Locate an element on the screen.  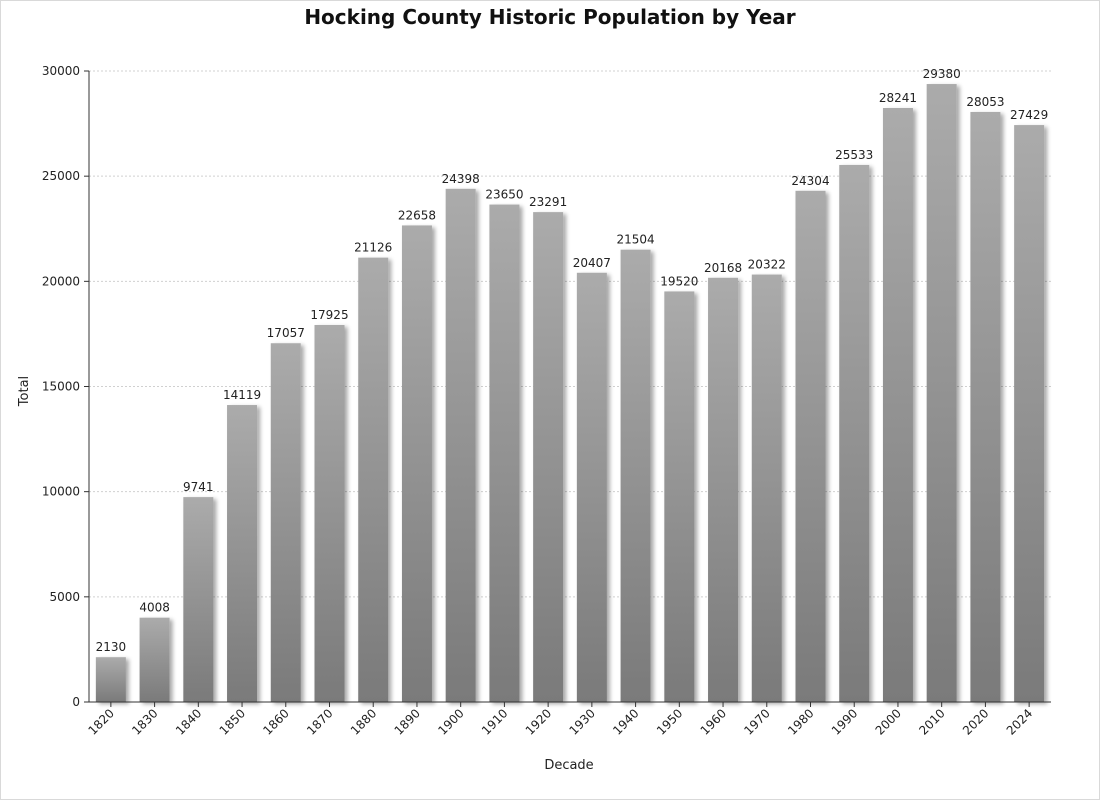
data-label-1830: 4008 is located at coordinates (154, 608).